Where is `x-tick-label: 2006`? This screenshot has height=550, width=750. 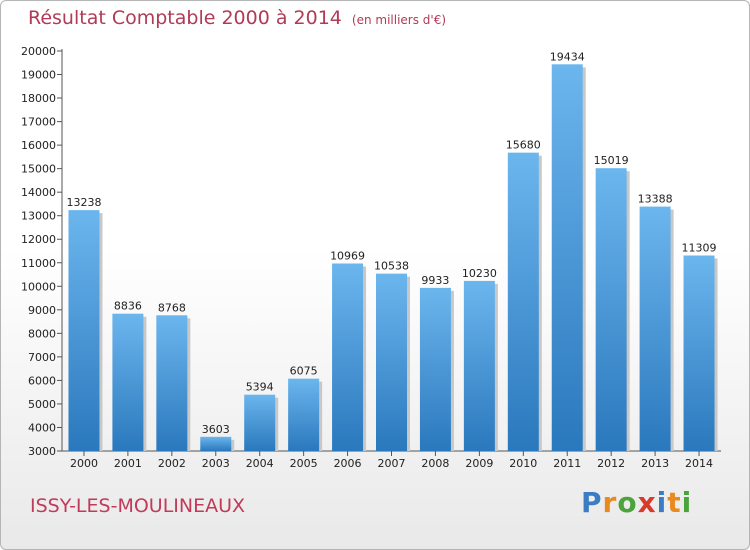 x-tick-label: 2006 is located at coordinates (348, 463).